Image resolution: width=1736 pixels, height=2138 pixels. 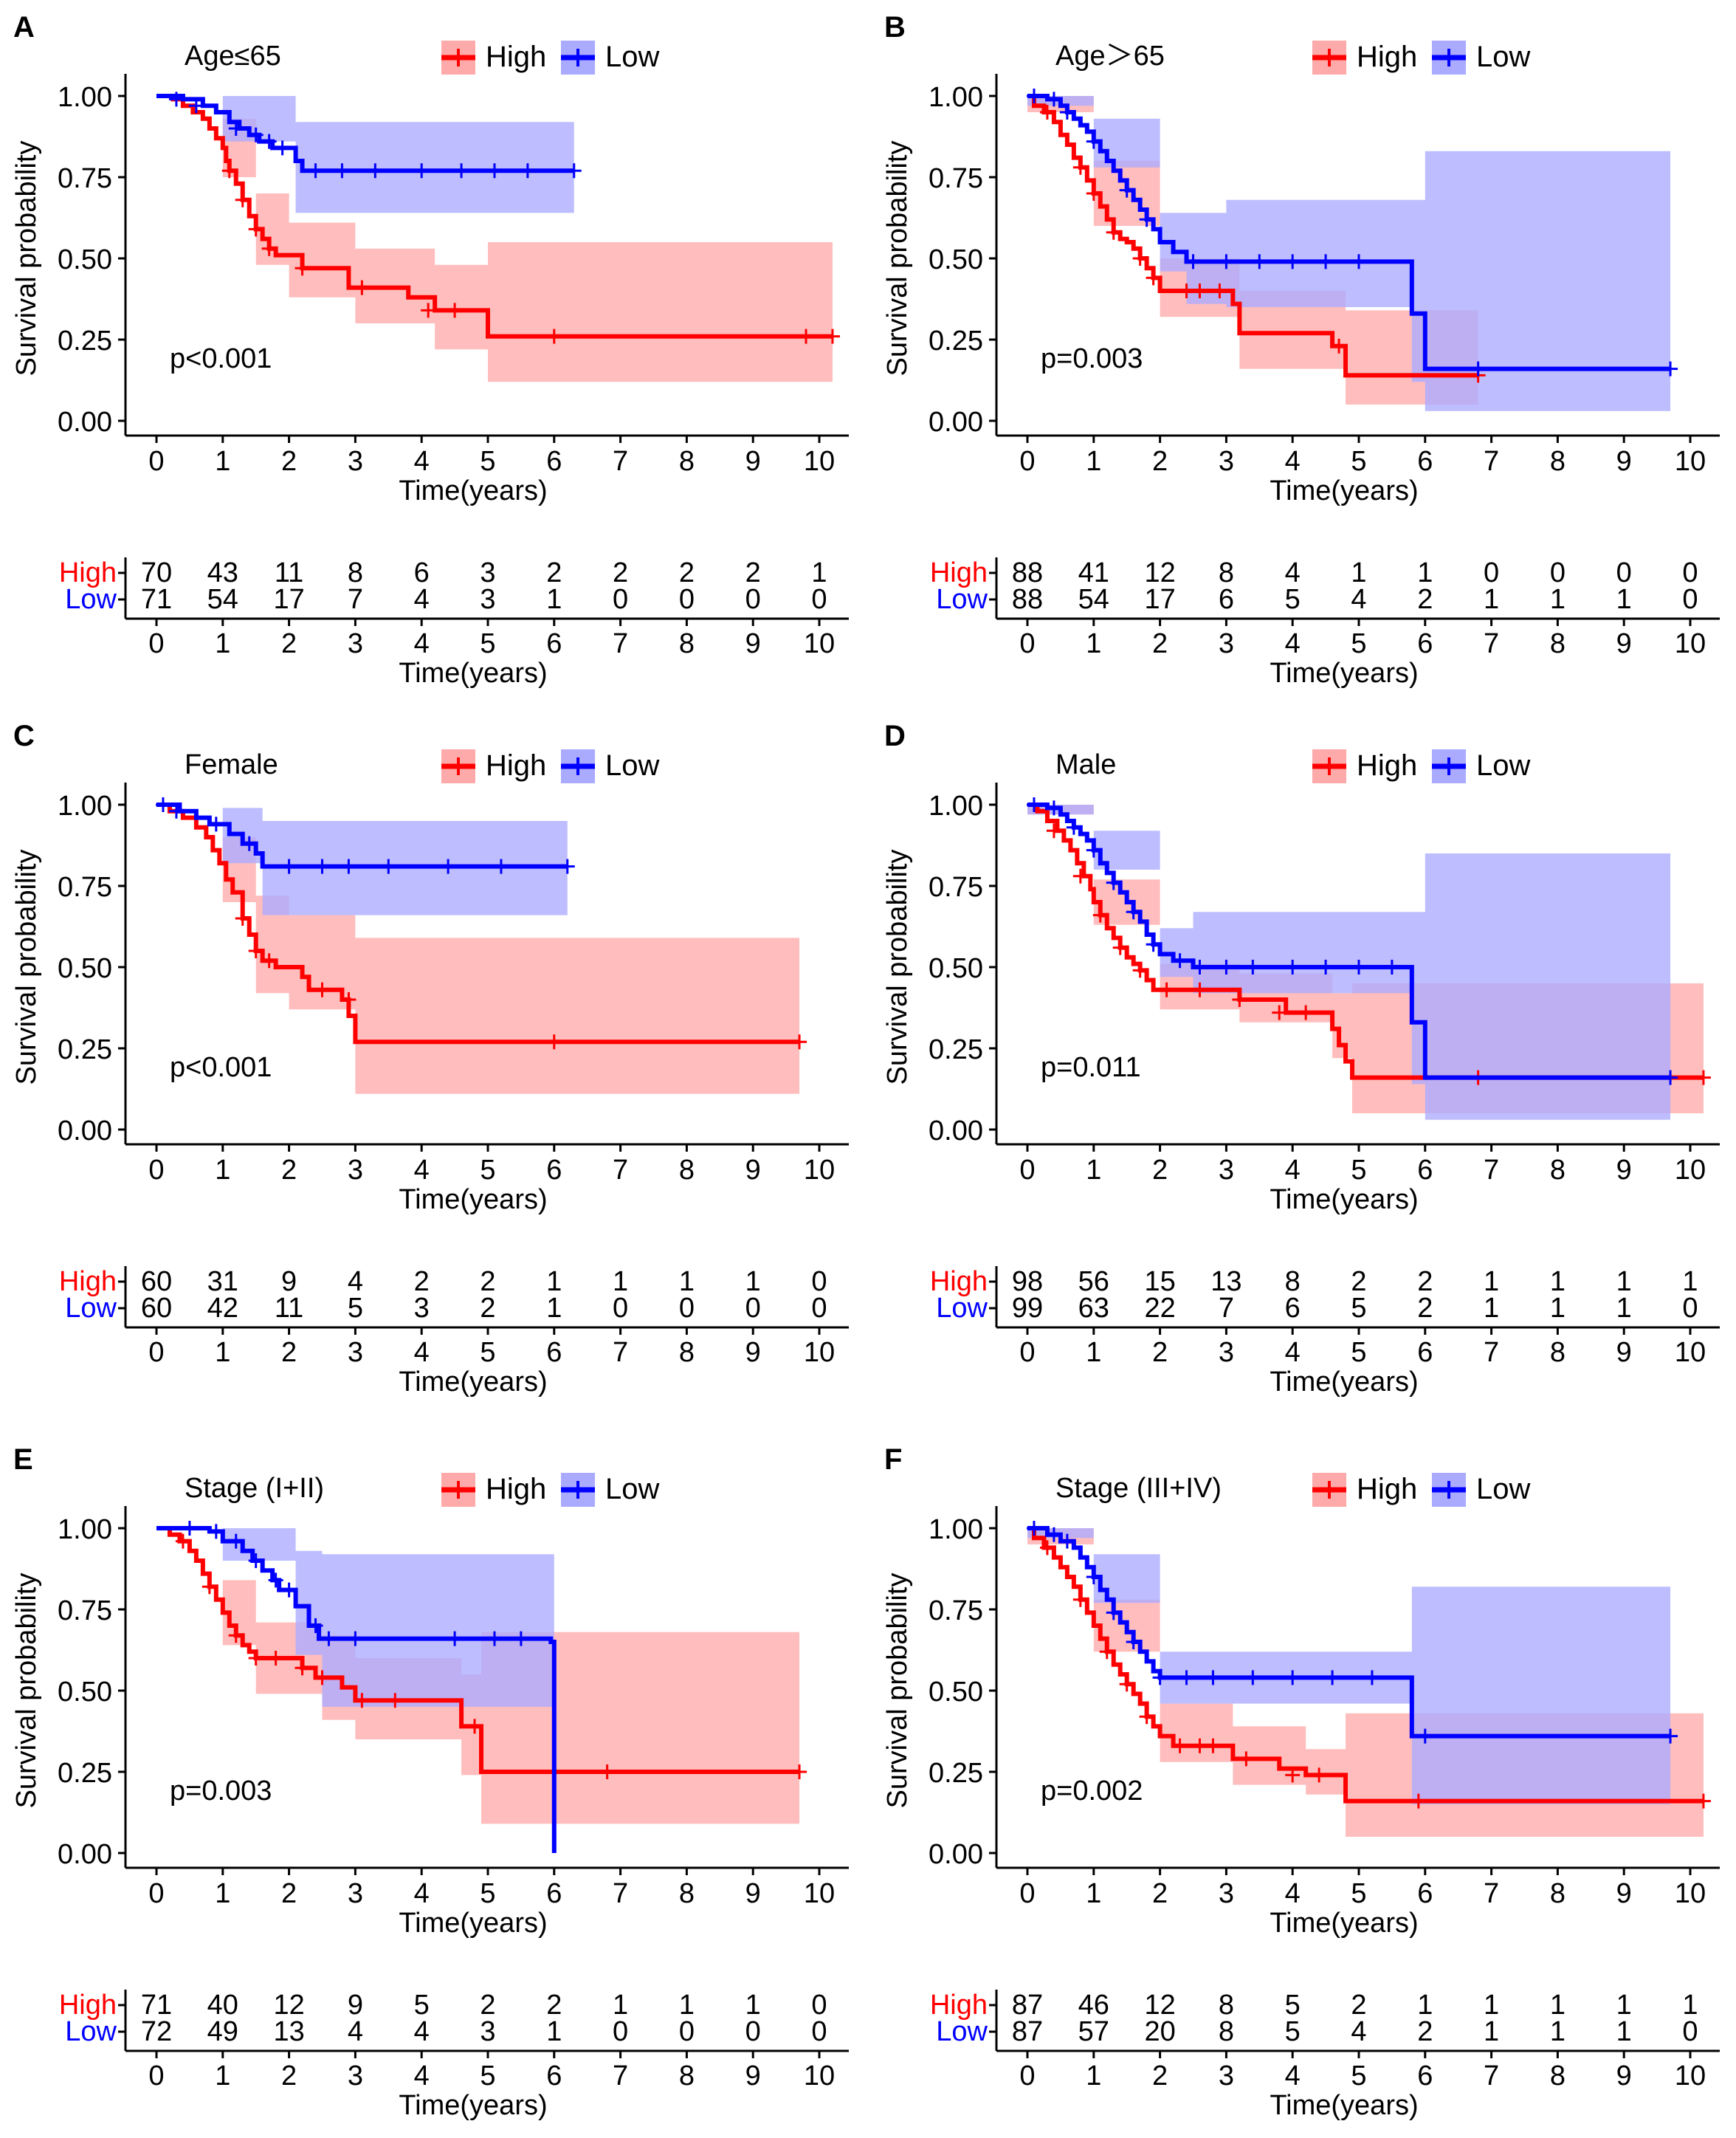 What do you see at coordinates (91, 1308) in the screenshot?
I see `risk-label-low: Low` at bounding box center [91, 1308].